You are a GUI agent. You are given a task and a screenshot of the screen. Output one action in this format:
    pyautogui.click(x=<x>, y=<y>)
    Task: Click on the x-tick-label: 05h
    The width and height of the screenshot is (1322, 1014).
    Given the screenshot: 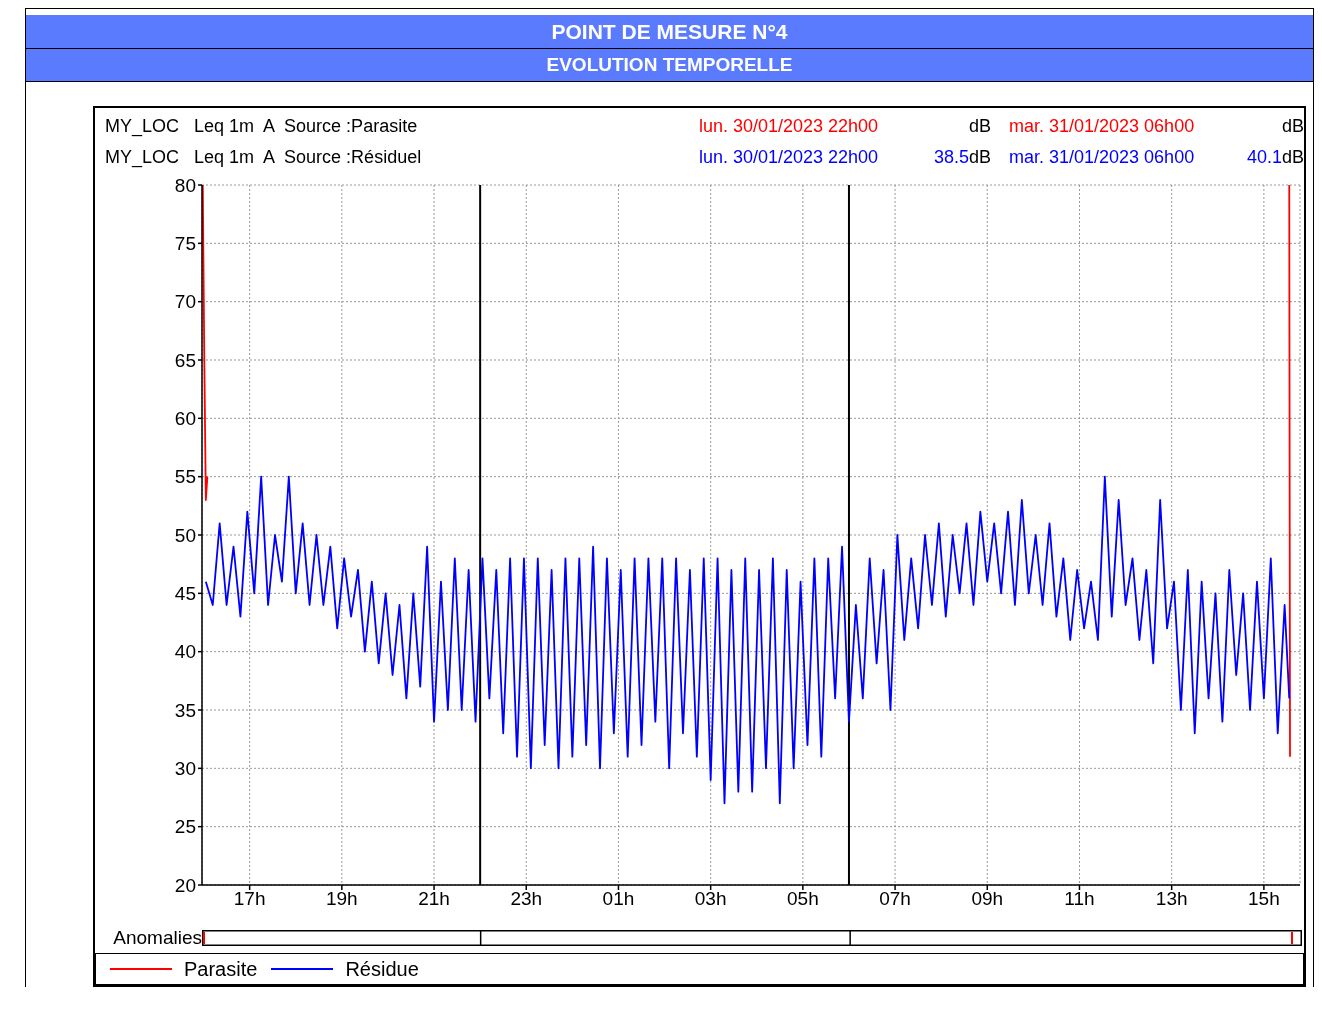 What is the action you would take?
    pyautogui.click(x=803, y=899)
    